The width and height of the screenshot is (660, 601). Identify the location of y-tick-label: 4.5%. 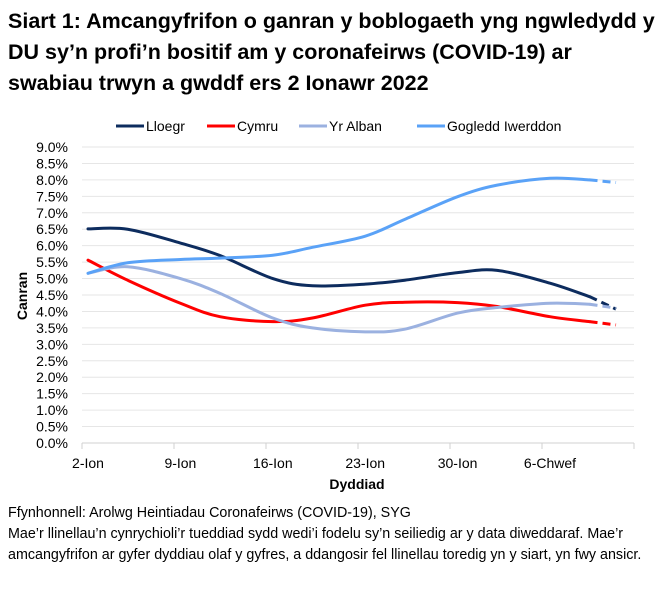
(52, 295).